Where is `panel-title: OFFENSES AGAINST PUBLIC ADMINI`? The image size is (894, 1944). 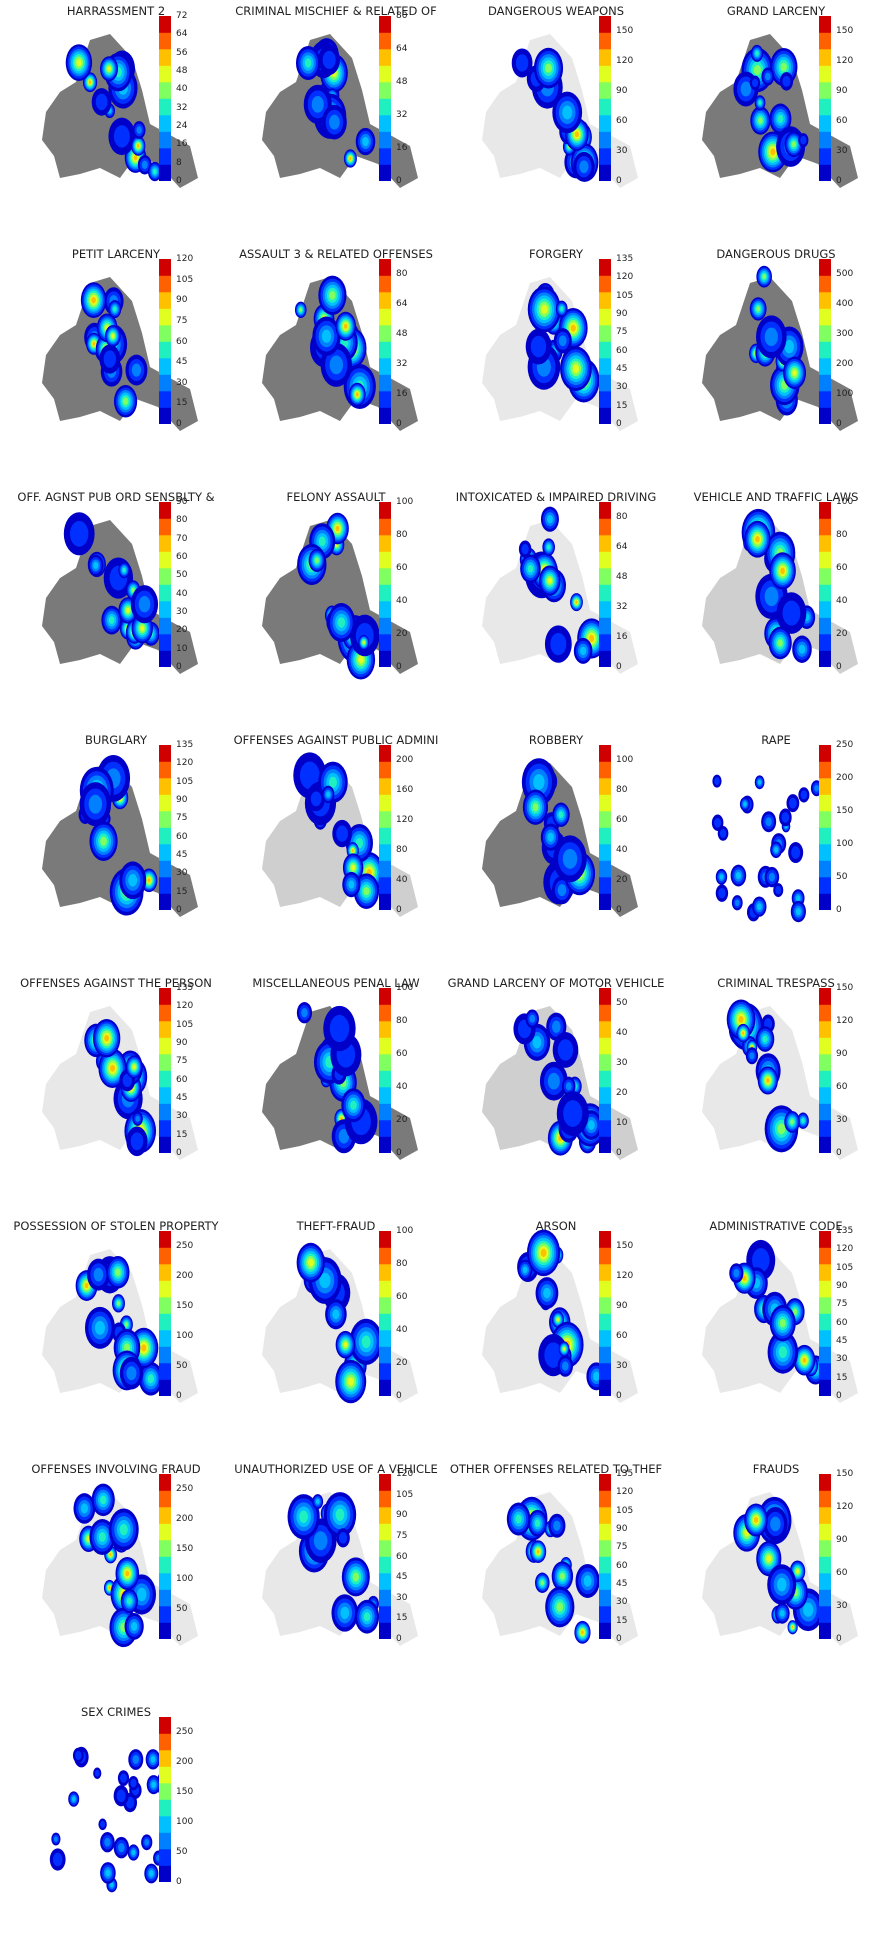 panel-title: OFFENSES AGAINST PUBLIC ADMINI is located at coordinates (336, 740).